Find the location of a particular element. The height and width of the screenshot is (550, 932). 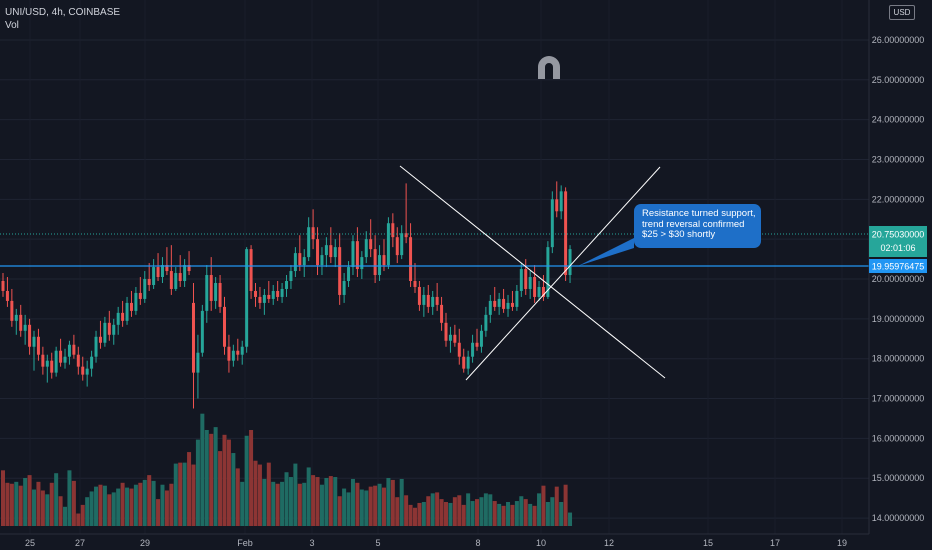

ascending-trendline is located at coordinates (563, 273).